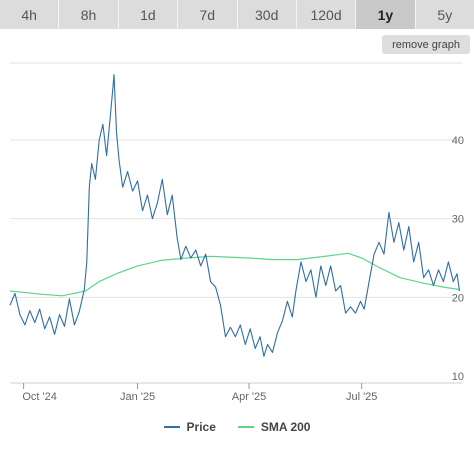 This screenshot has width=474, height=455. I want to click on tab-7d: 7d, so click(208, 14).